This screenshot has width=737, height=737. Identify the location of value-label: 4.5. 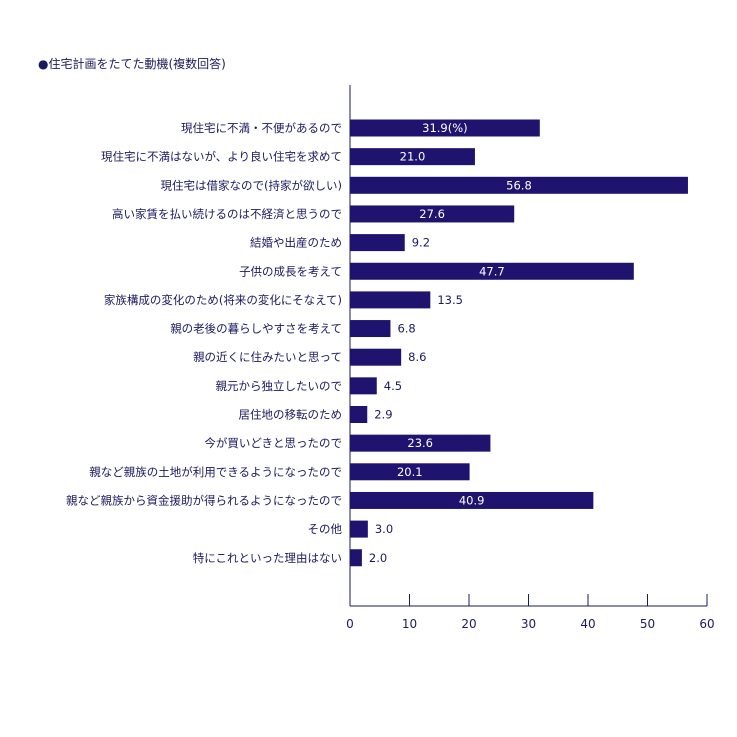
(393, 386).